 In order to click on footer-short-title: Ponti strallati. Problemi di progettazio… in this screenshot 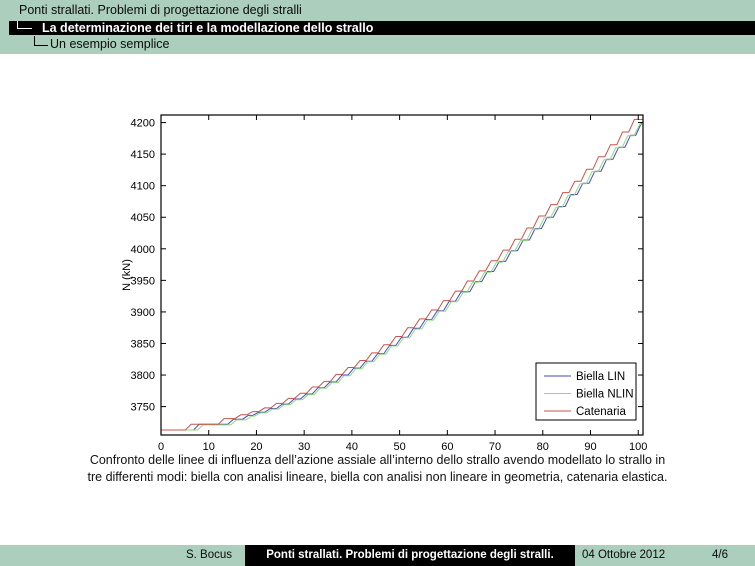, I will do `click(410, 555)`.